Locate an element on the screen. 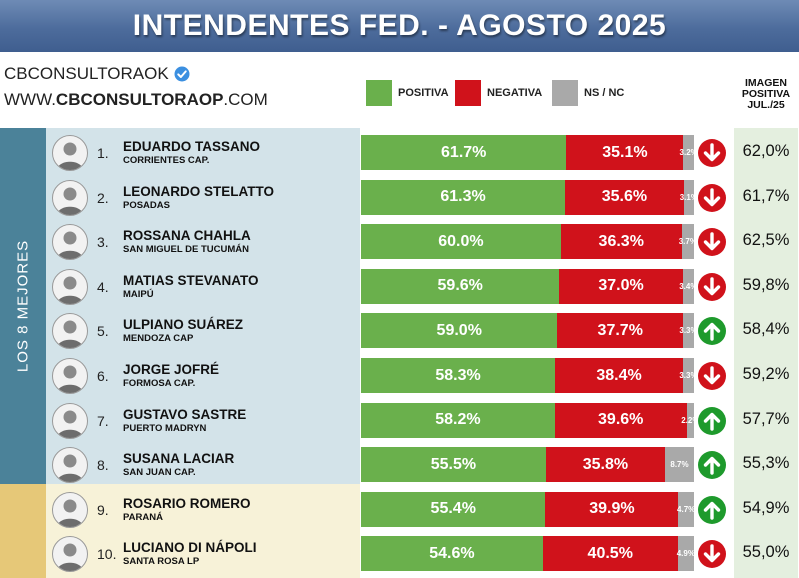 Image resolution: width=799 pixels, height=578 pixels. url-suffix: .COM is located at coordinates (245, 99).